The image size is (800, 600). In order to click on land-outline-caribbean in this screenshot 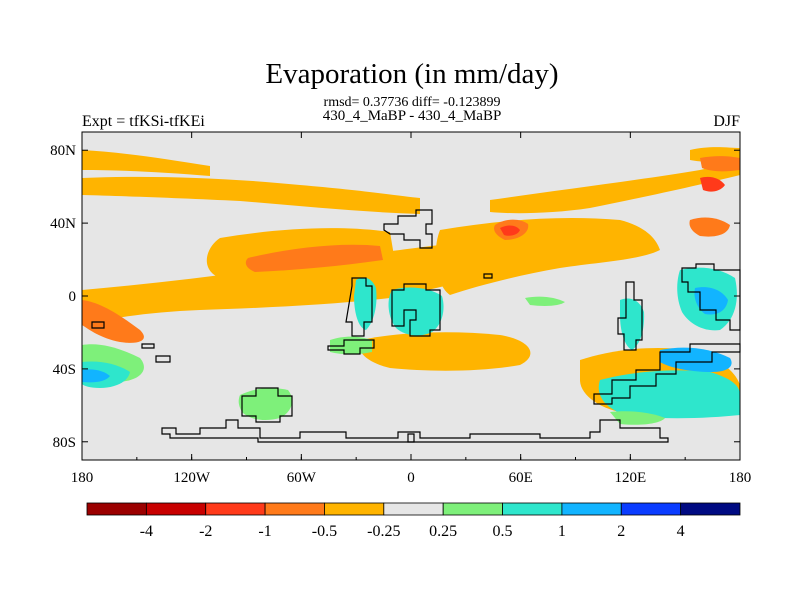, I will do `click(488, 276)`.